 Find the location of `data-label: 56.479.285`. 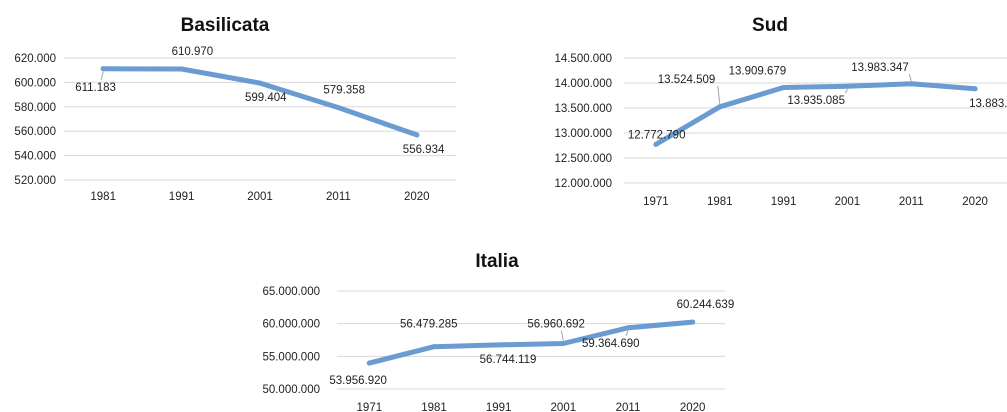

data-label: 56.479.285 is located at coordinates (429, 325).